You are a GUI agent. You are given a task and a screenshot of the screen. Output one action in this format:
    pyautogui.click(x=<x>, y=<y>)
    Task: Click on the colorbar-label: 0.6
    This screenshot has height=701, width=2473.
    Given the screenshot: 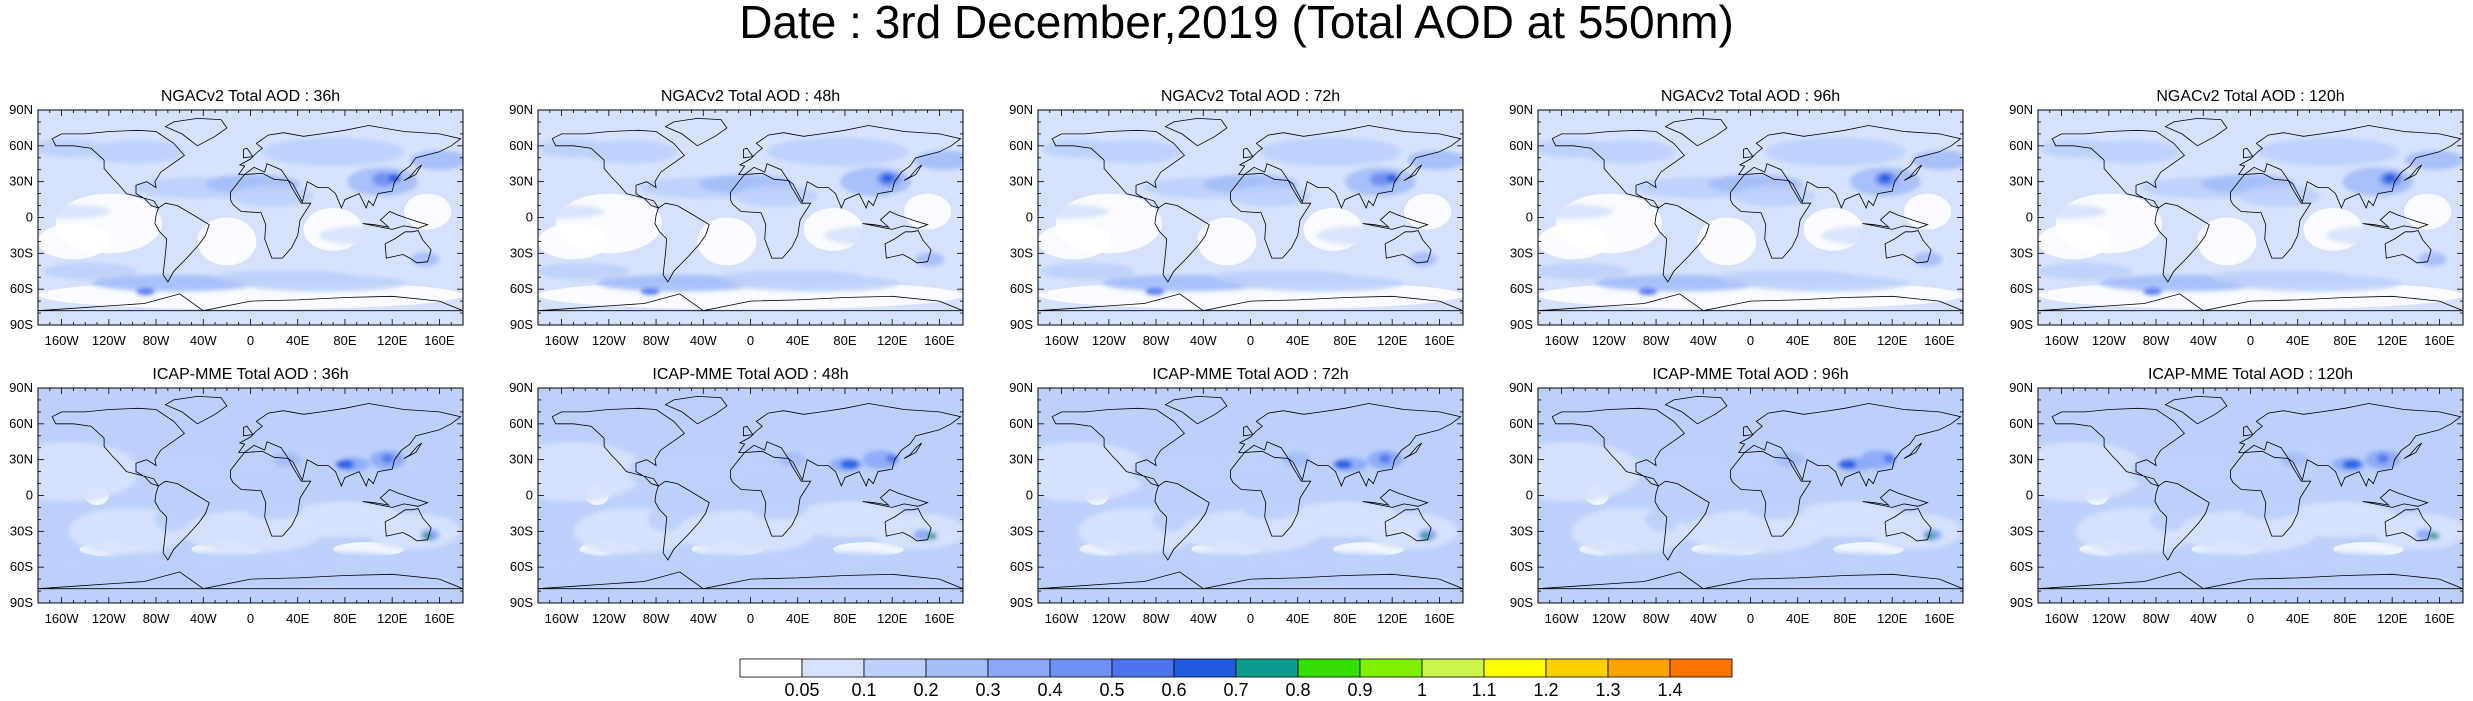 What is the action you would take?
    pyautogui.click(x=1173, y=690)
    